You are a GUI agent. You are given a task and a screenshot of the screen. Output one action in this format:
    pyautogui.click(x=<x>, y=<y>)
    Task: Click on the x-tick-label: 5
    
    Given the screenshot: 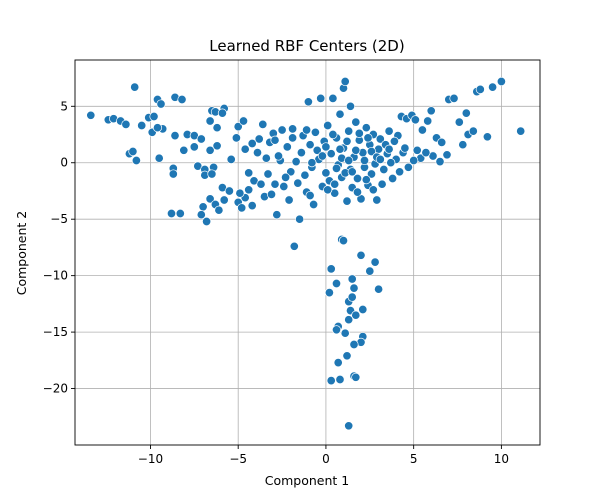 What is the action you would take?
    pyautogui.click(x=414, y=459)
    